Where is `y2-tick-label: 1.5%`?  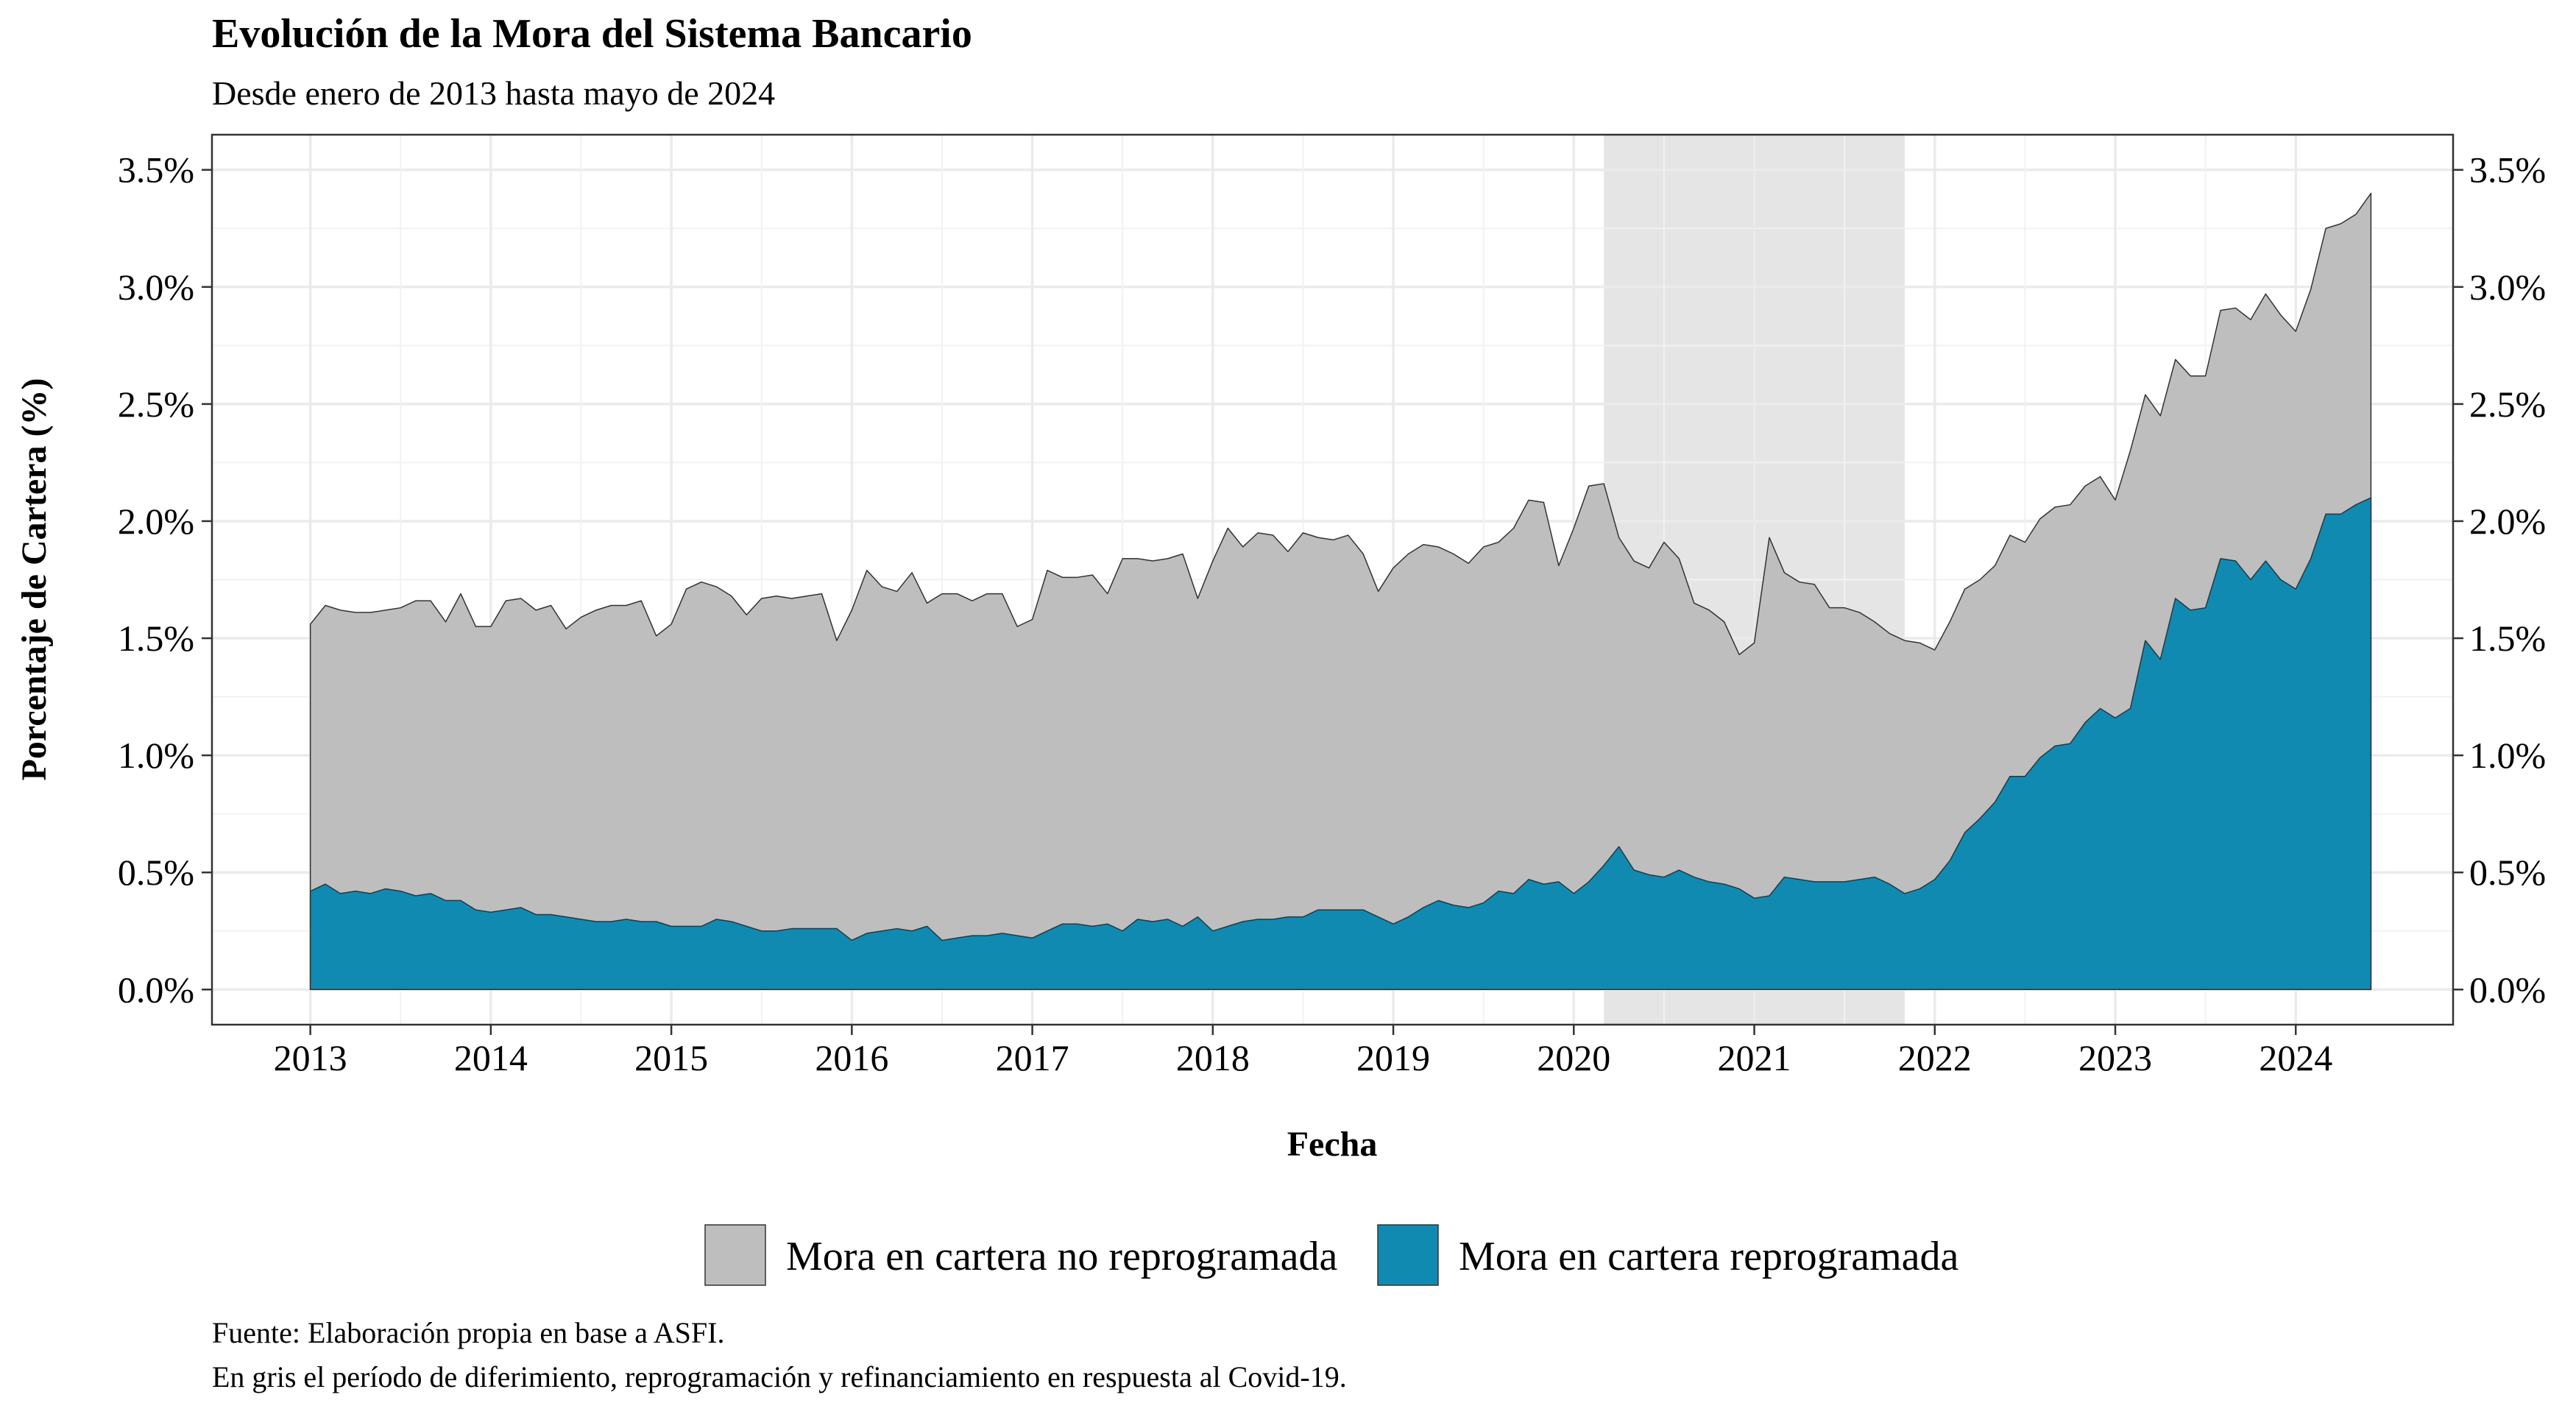 y2-tick-label: 1.5% is located at coordinates (2507, 638).